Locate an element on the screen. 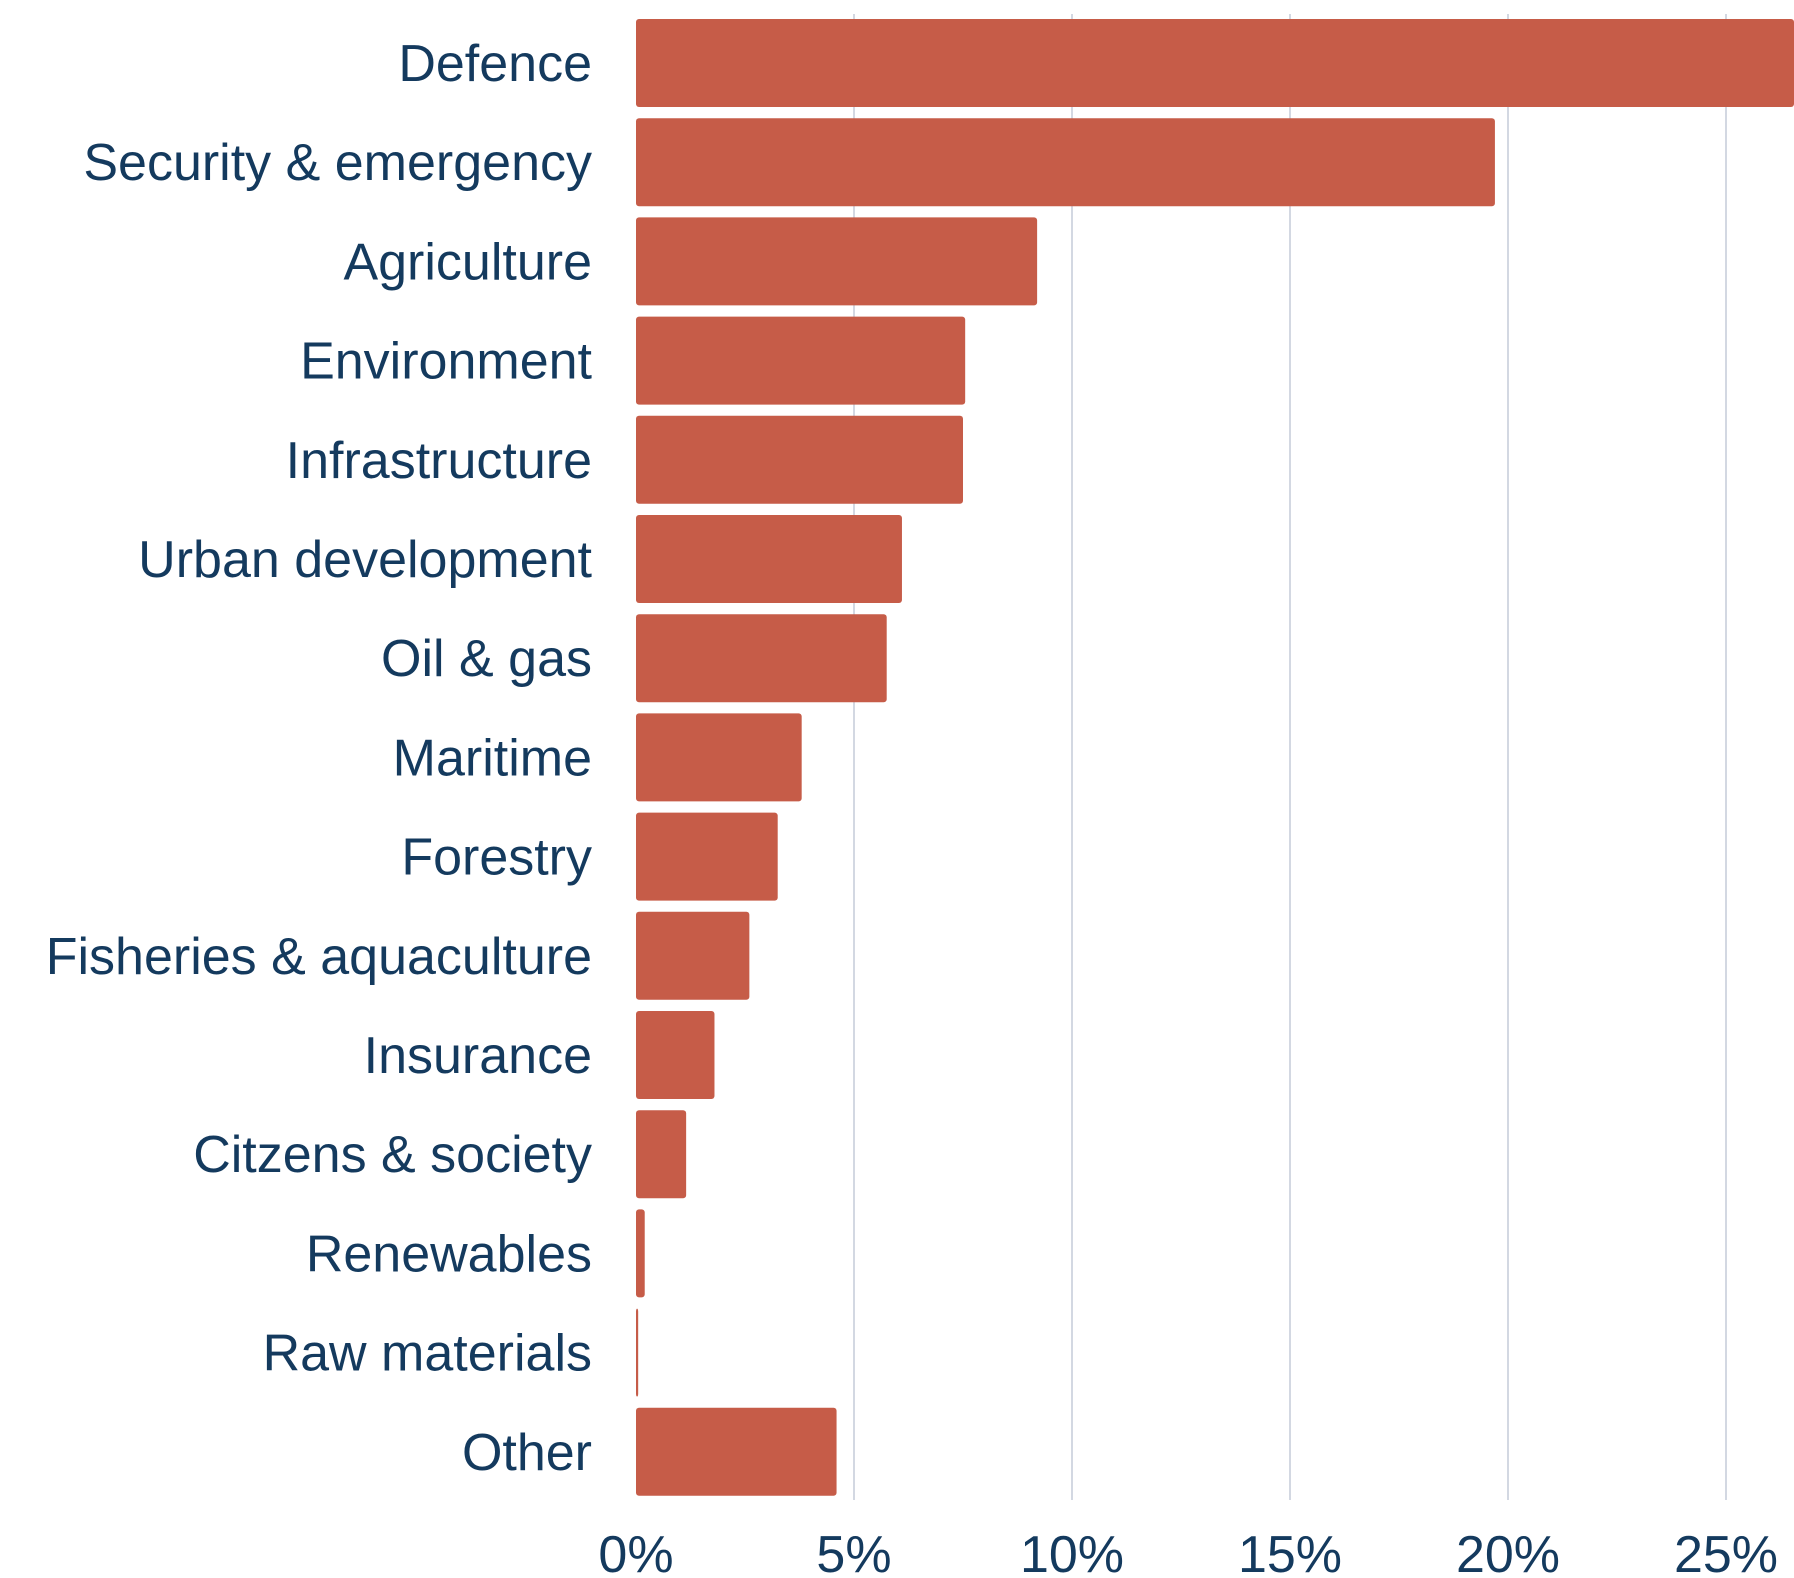 This screenshot has width=1794, height=1578. x-tick-label: 25% is located at coordinates (1726, 1552).